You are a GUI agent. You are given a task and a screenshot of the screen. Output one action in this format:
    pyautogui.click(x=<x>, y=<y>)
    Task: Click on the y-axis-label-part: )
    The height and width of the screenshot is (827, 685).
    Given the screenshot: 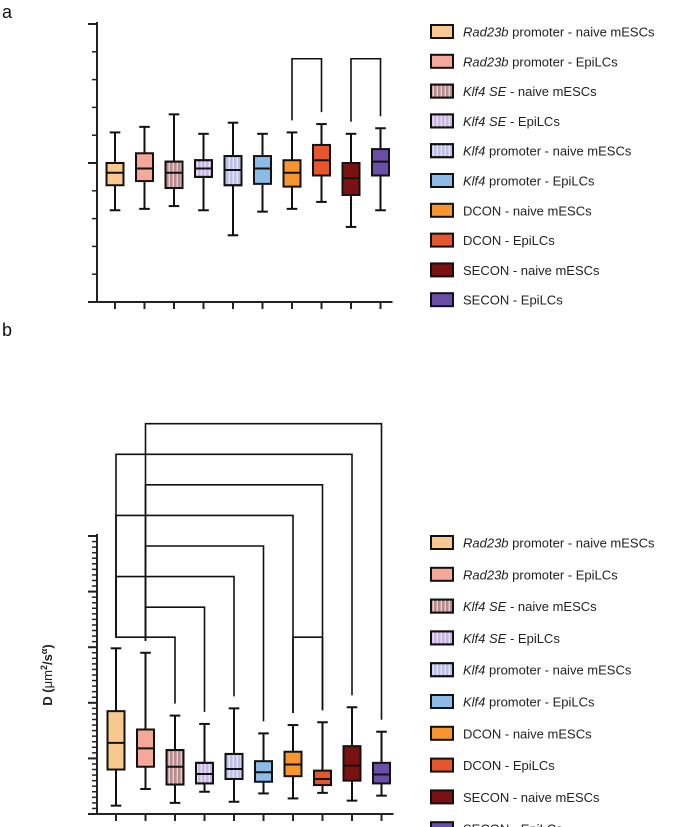 What is the action you would take?
    pyautogui.click(x=47, y=646)
    